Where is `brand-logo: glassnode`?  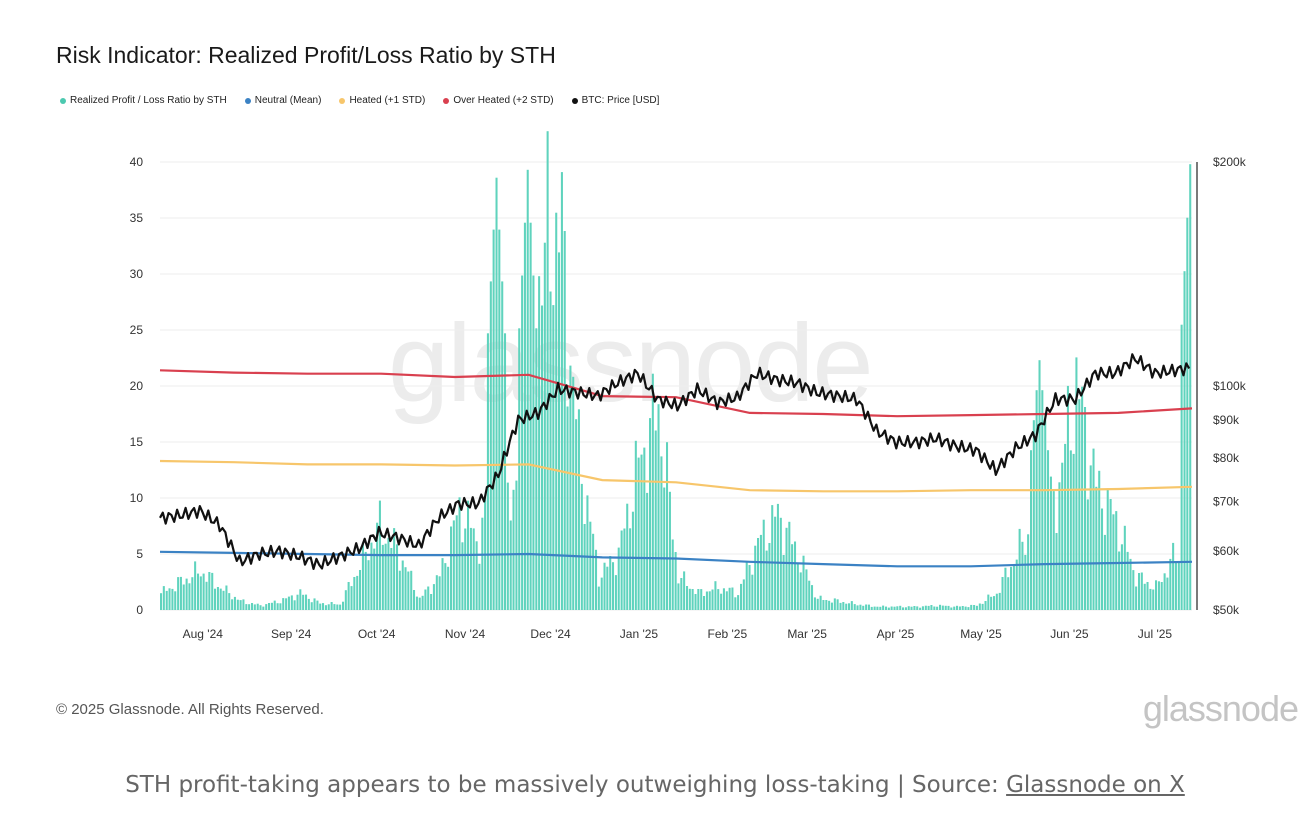
brand-logo: glassnode is located at coordinates (1220, 708).